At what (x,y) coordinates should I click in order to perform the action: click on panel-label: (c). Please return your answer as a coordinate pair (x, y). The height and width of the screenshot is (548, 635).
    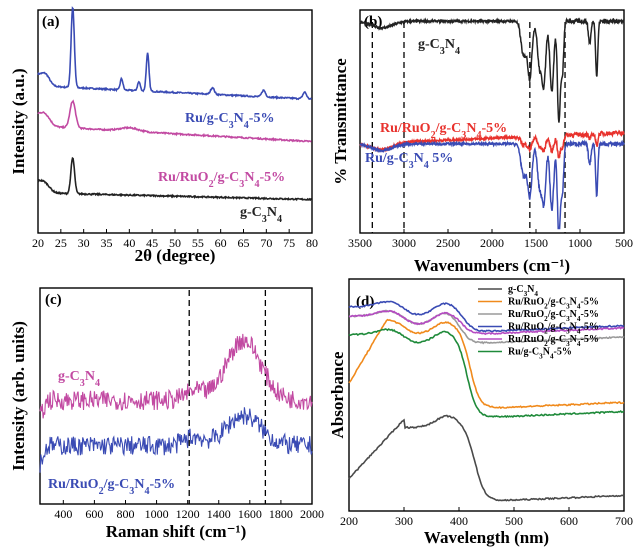
    Looking at the image, I should click on (53, 300).